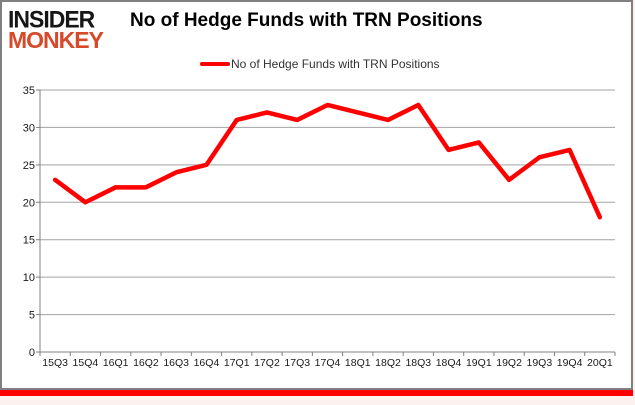 The image size is (635, 405). Describe the element at coordinates (449, 363) in the screenshot. I see `x-tick-label: 18Q4` at that location.